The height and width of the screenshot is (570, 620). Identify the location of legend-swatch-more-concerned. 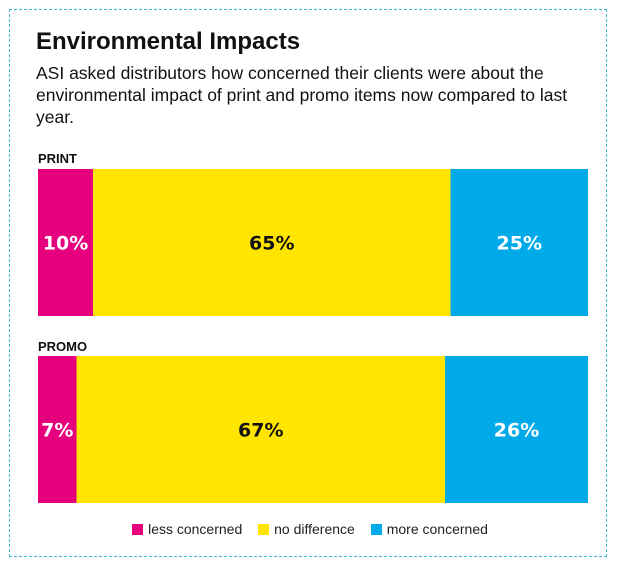
(376, 529).